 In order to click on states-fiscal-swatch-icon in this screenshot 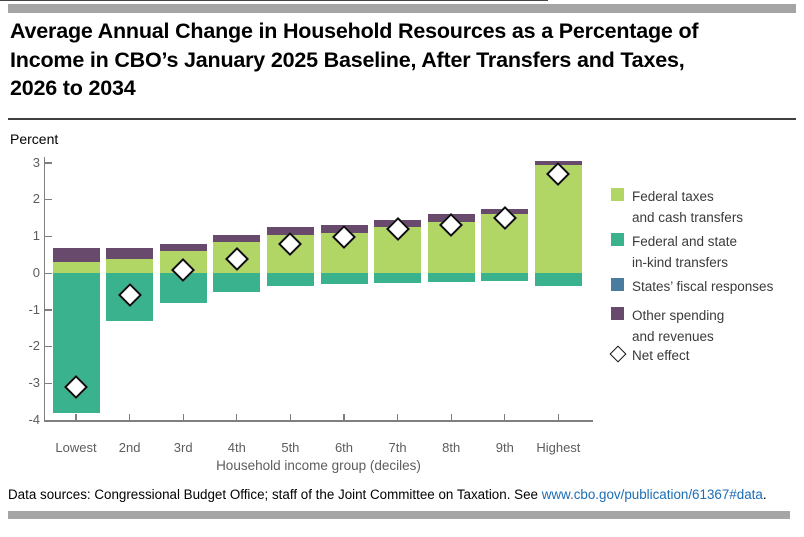, I will do `click(617, 284)`.